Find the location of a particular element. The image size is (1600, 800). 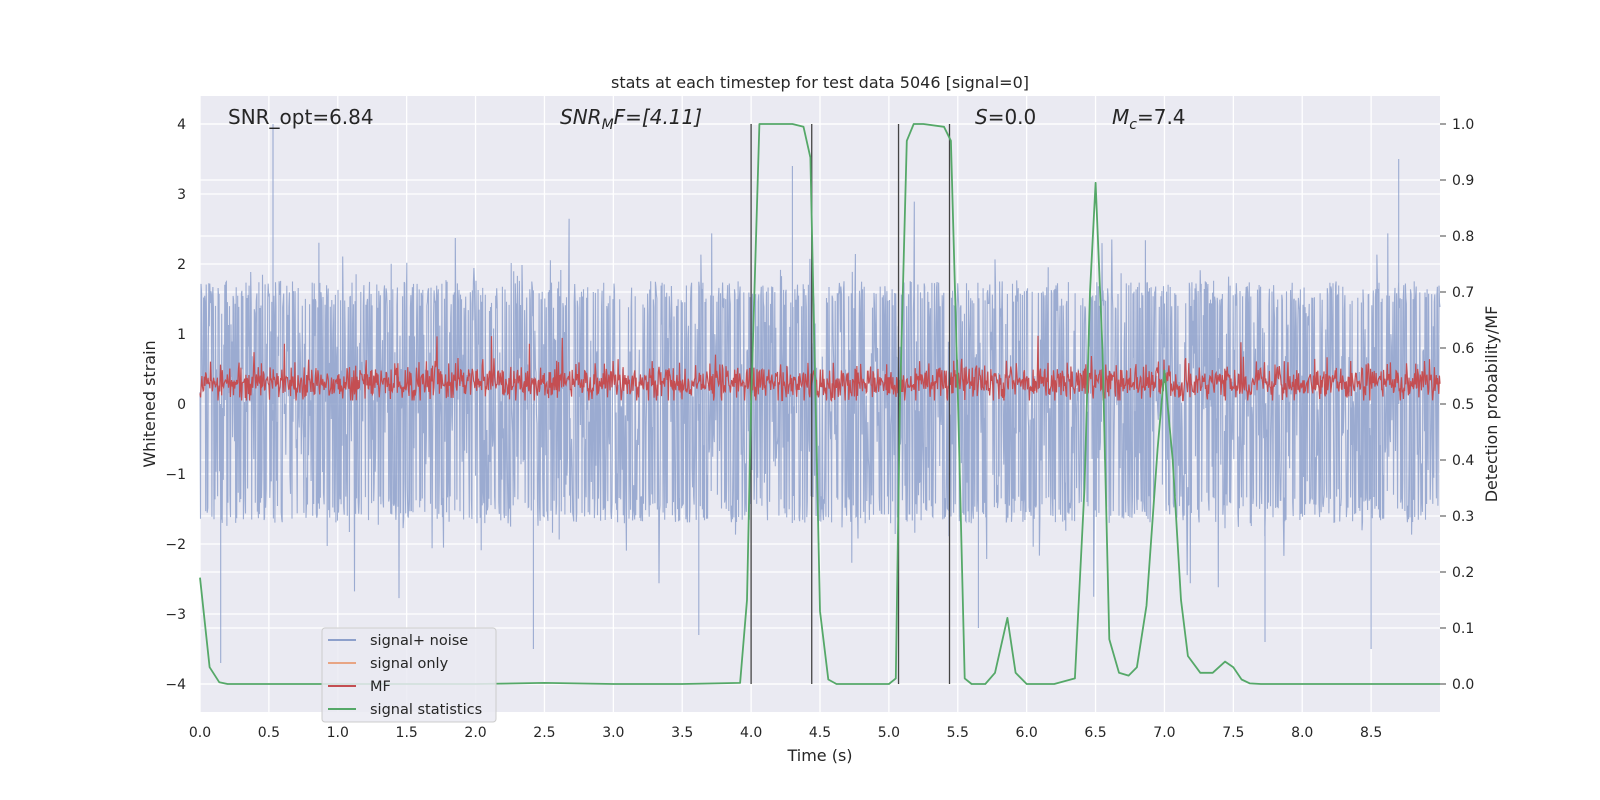

y-right-tick-label: 0.3 is located at coordinates (1463, 517).